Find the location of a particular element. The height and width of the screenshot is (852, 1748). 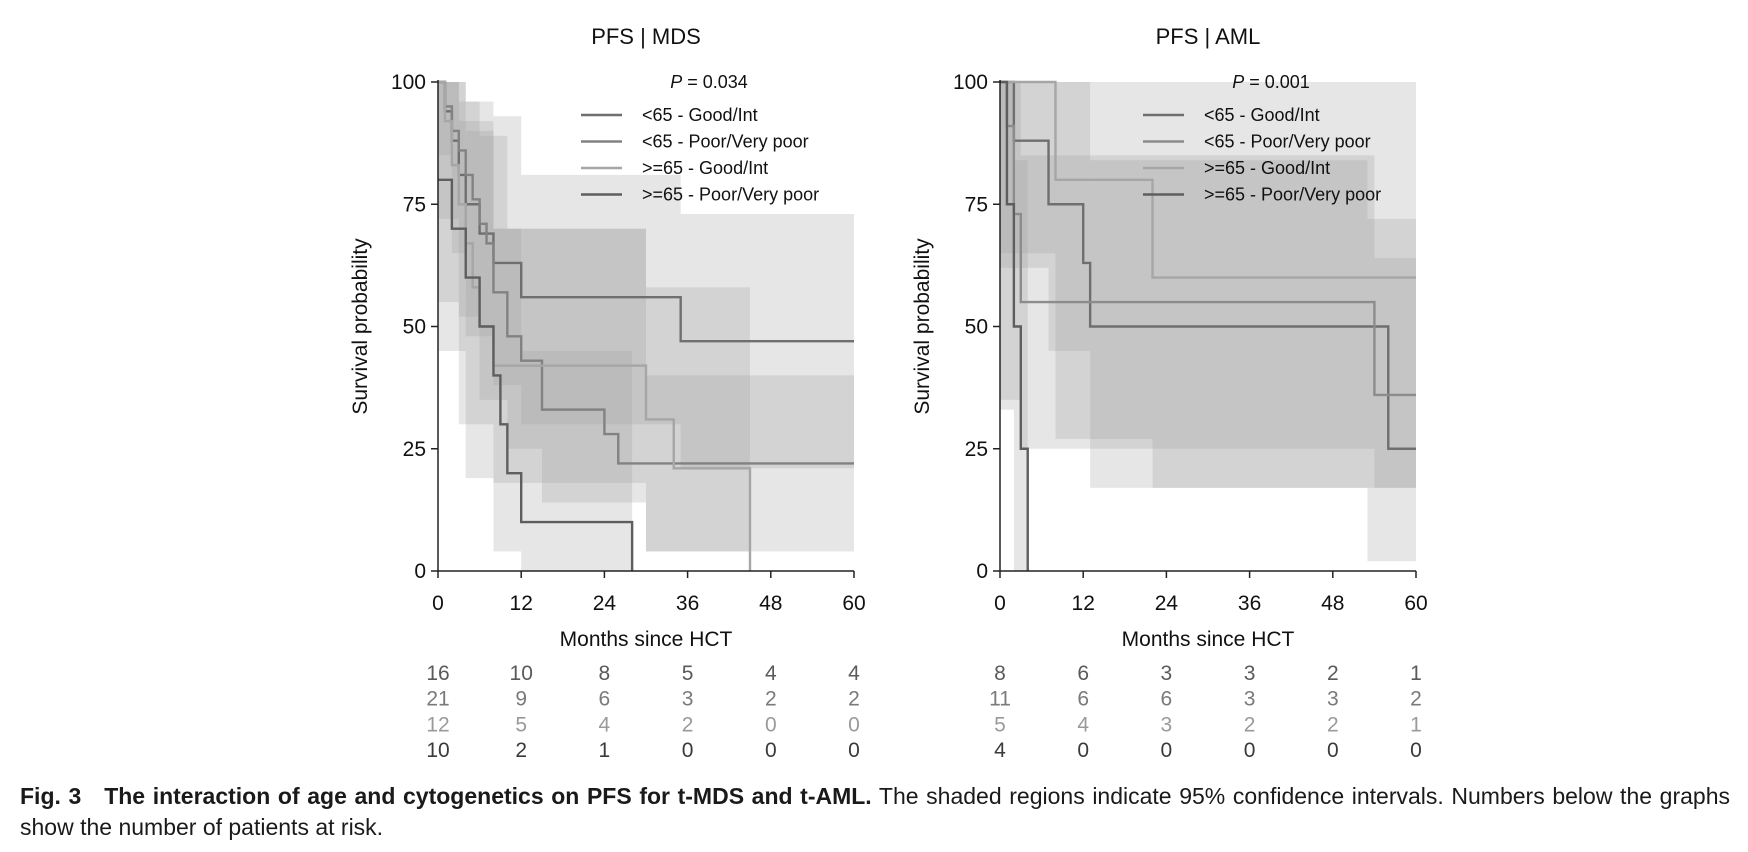

at-risk-value: 21 is located at coordinates (437, 699).